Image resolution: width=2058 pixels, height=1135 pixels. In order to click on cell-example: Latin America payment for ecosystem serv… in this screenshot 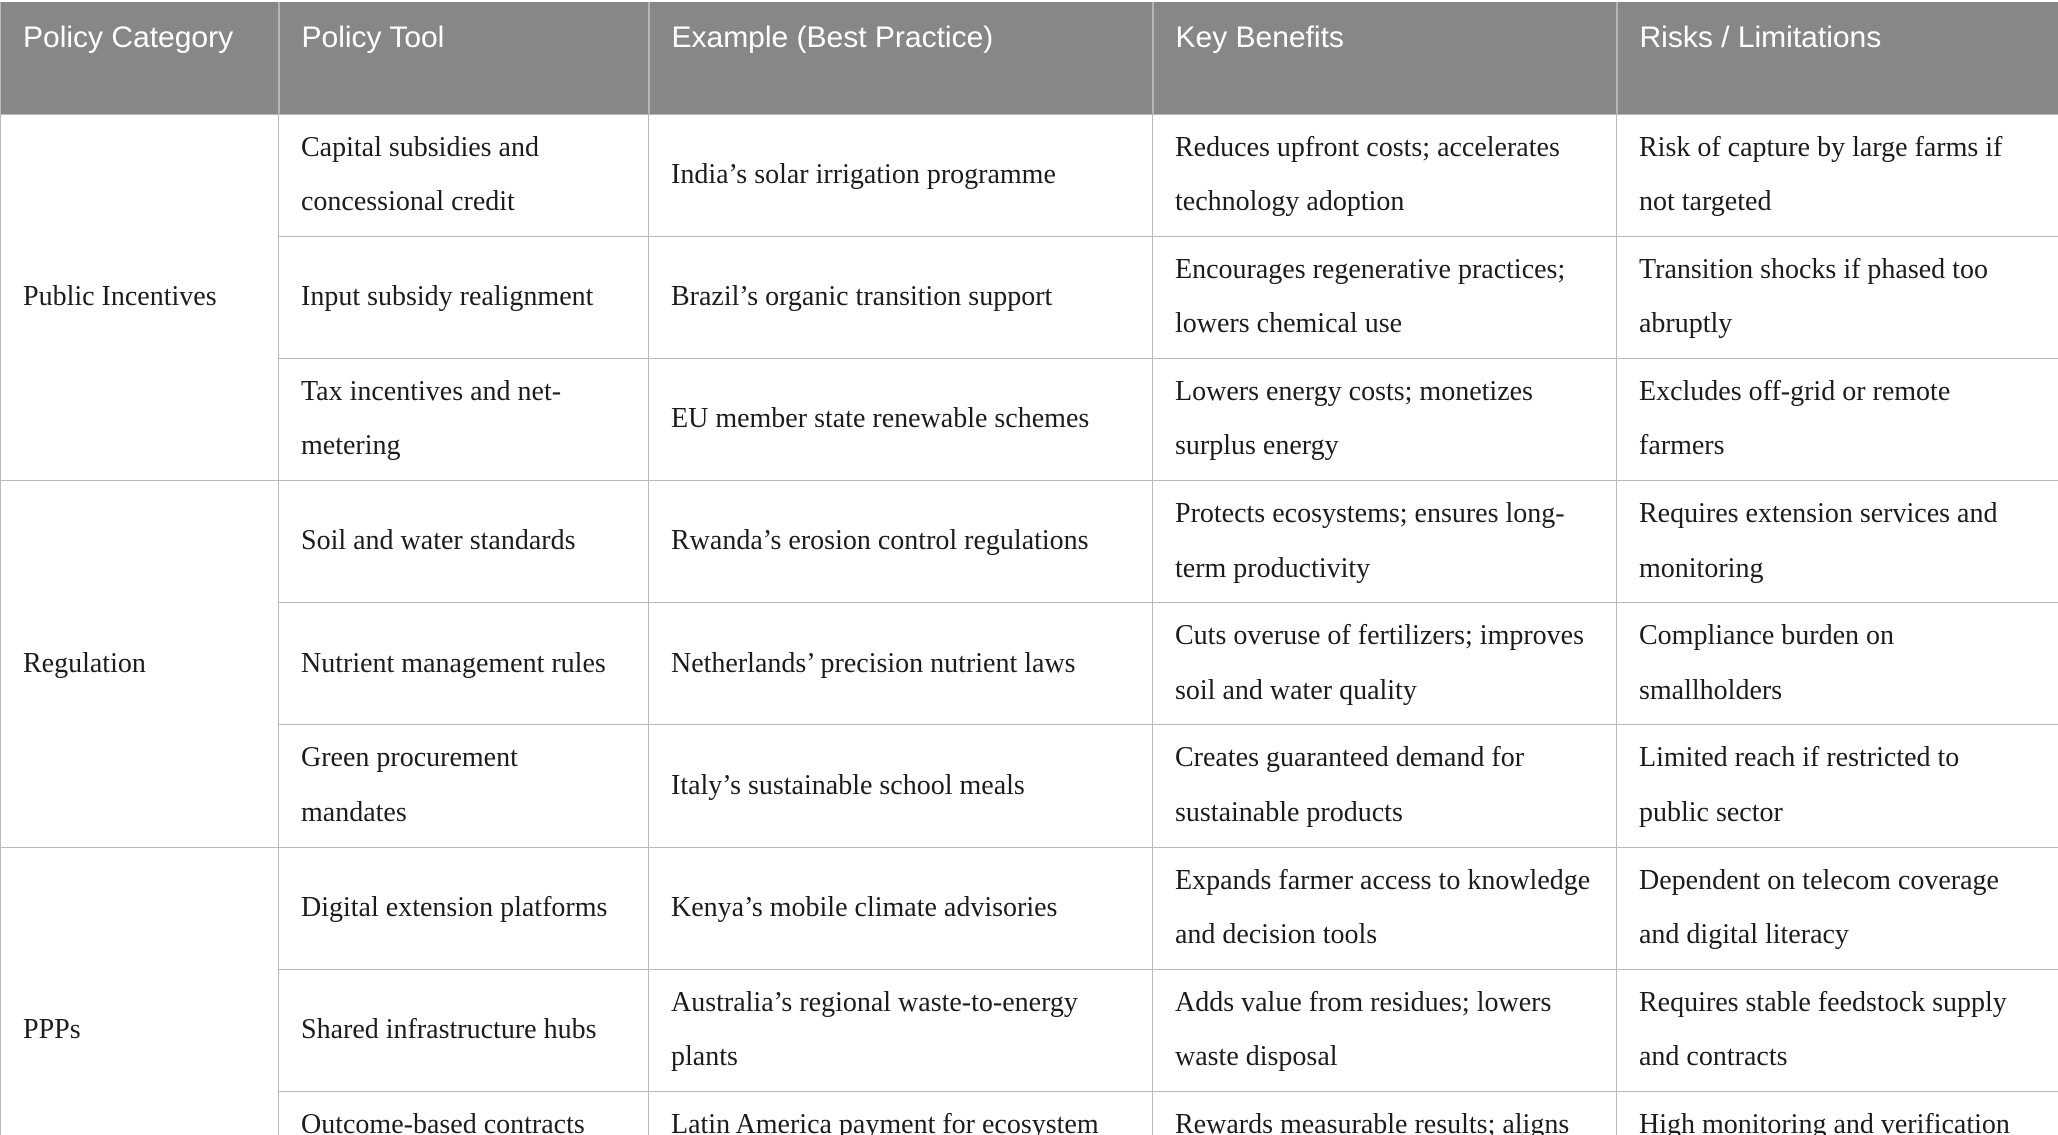, I will do `click(900, 1112)`.